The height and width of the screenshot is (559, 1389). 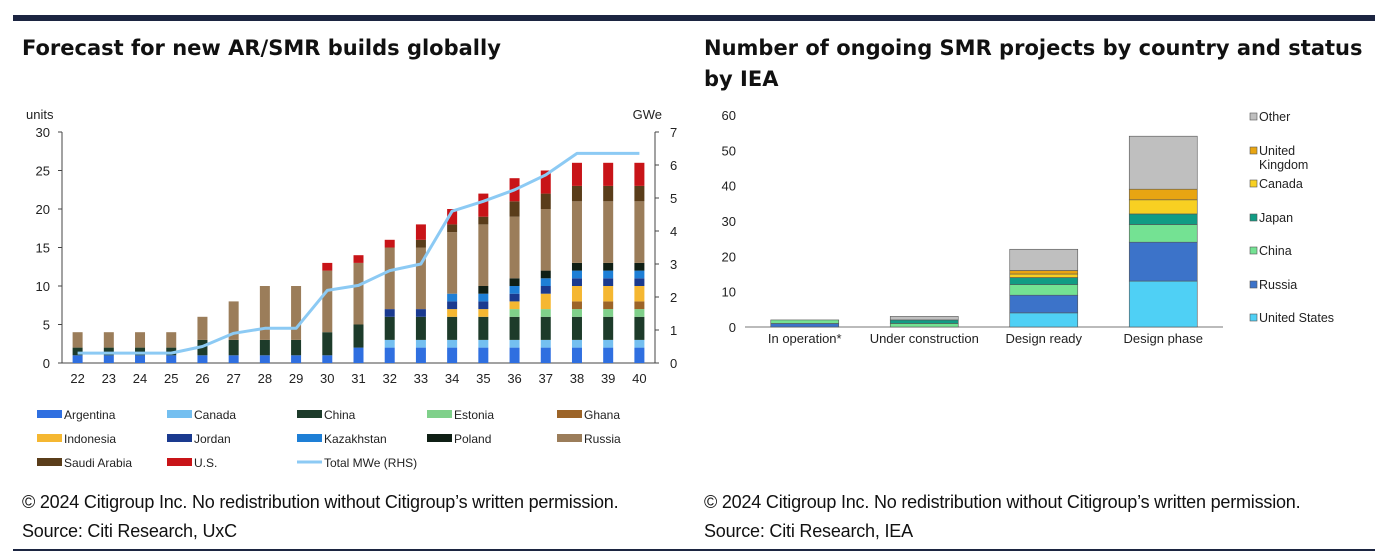 I want to click on legend-poland-label: Poland, so click(x=472, y=439).